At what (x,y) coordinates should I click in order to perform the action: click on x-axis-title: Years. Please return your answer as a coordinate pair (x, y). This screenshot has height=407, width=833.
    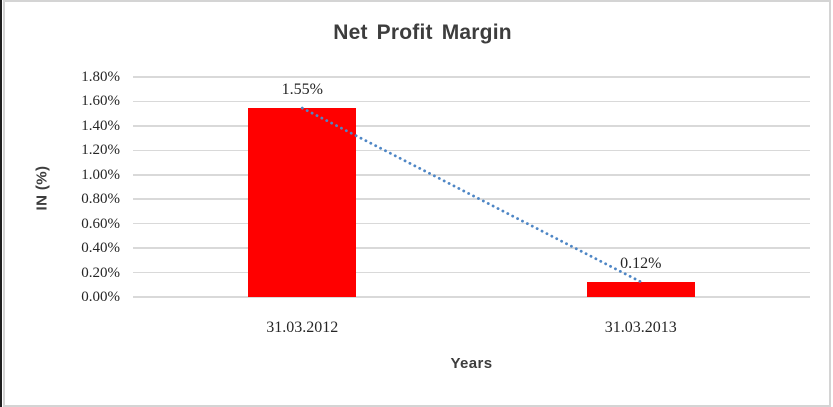
    Looking at the image, I should click on (471, 363).